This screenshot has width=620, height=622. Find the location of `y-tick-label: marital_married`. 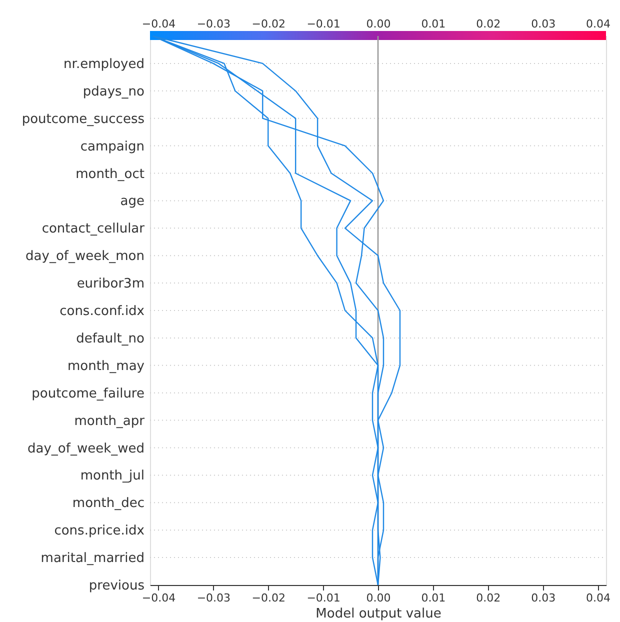

y-tick-label: marital_married is located at coordinates (92, 558).